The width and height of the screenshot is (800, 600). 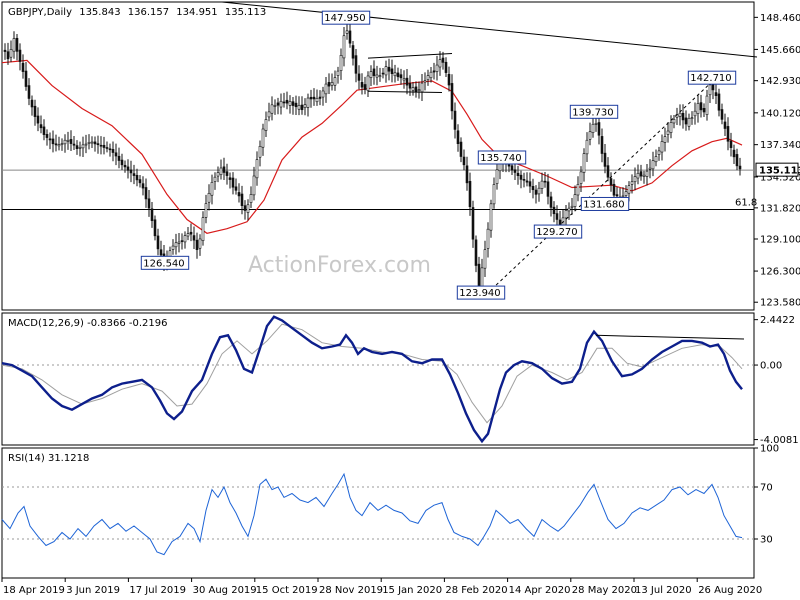 I want to click on x-tick-label: 26 Aug 2020, so click(x=730, y=590).